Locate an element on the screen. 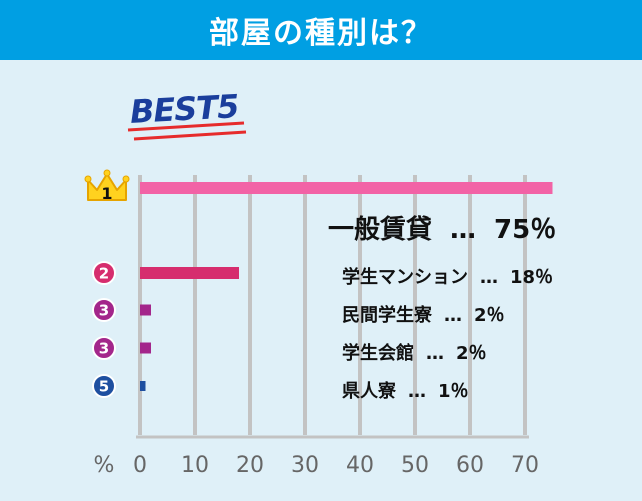 The height and width of the screenshot is (501, 642). rank-number: 5 is located at coordinates (104, 387).